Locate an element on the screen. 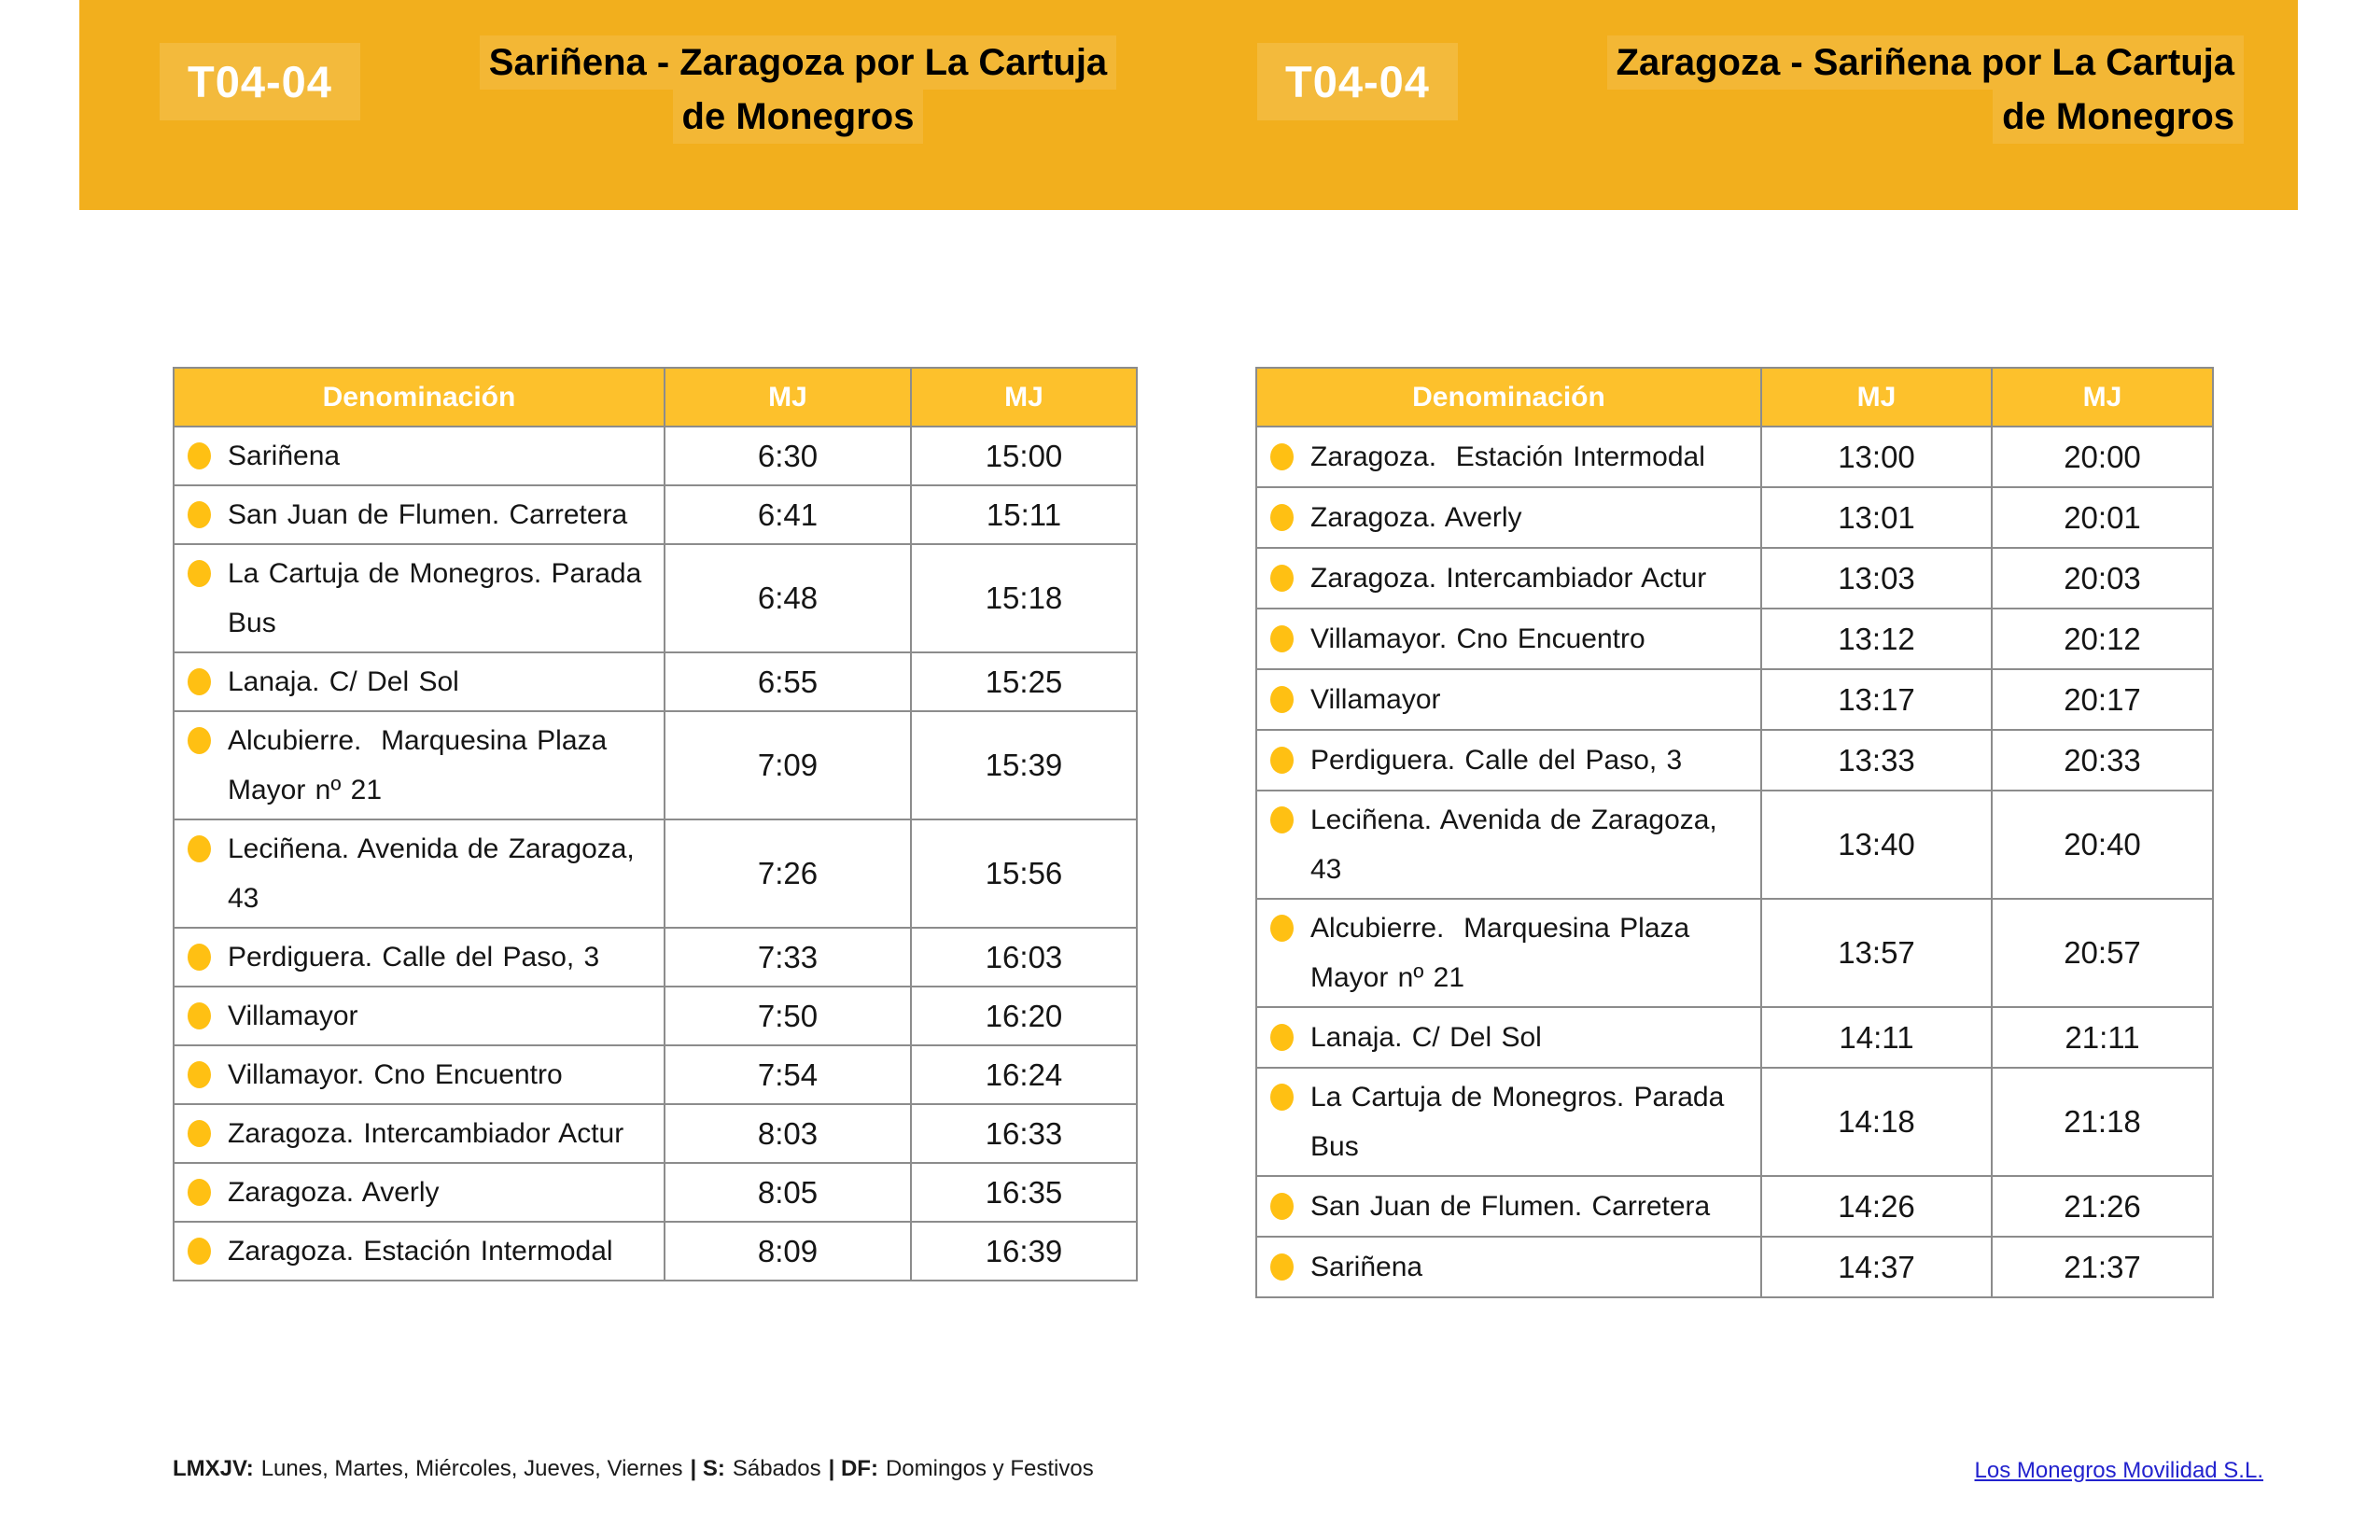 This screenshot has height=1540, width=2380. departure-time-2: 16:03 is located at coordinates (1024, 957).